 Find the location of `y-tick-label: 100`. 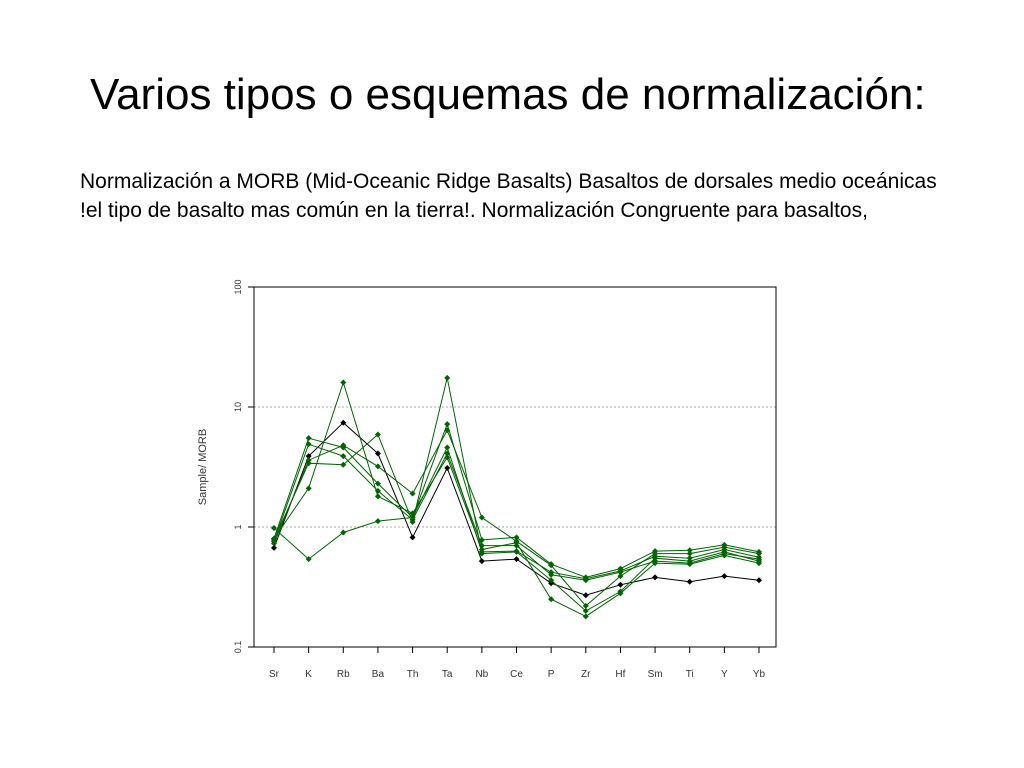

y-tick-label: 100 is located at coordinates (238, 286).